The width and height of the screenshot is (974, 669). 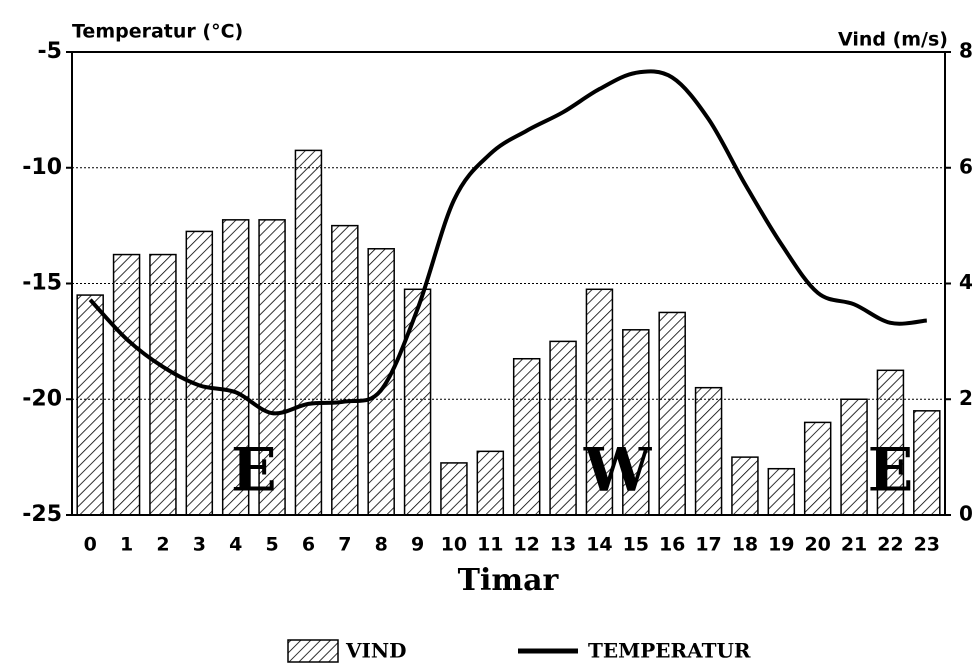 What do you see at coordinates (271, 545) in the screenshot?
I see `x-tick-label: 5` at bounding box center [271, 545].